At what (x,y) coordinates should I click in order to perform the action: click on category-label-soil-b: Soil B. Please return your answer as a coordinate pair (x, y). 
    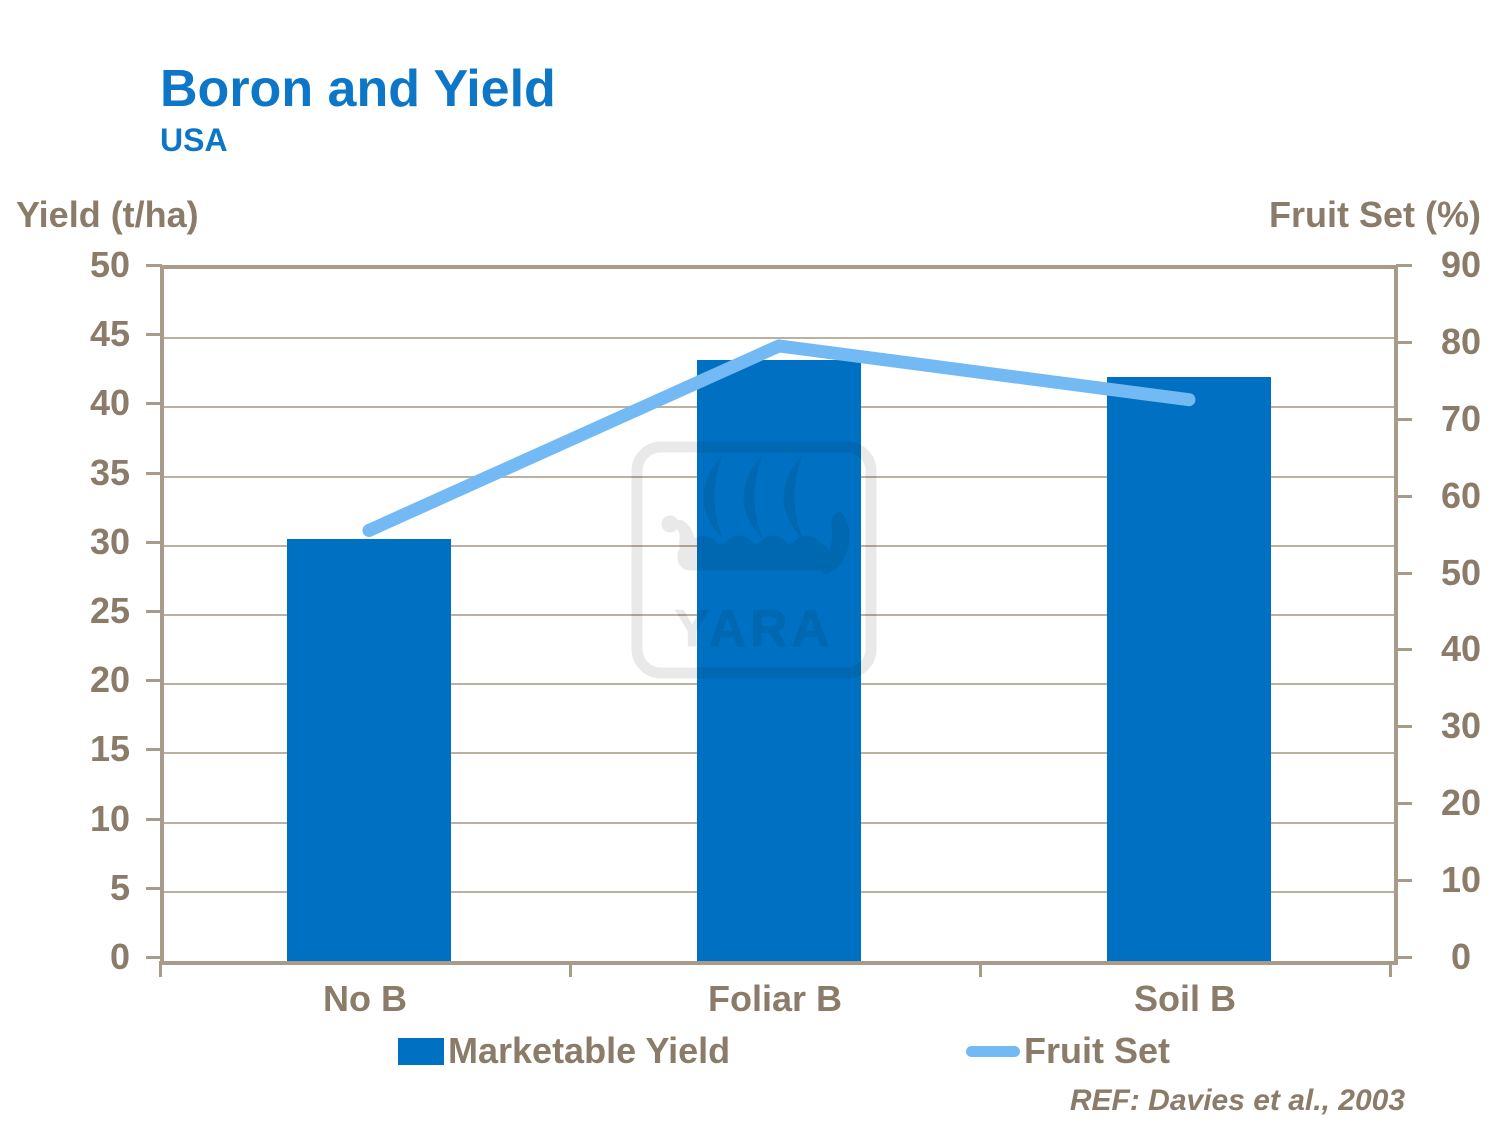
    Looking at the image, I should click on (1184, 998).